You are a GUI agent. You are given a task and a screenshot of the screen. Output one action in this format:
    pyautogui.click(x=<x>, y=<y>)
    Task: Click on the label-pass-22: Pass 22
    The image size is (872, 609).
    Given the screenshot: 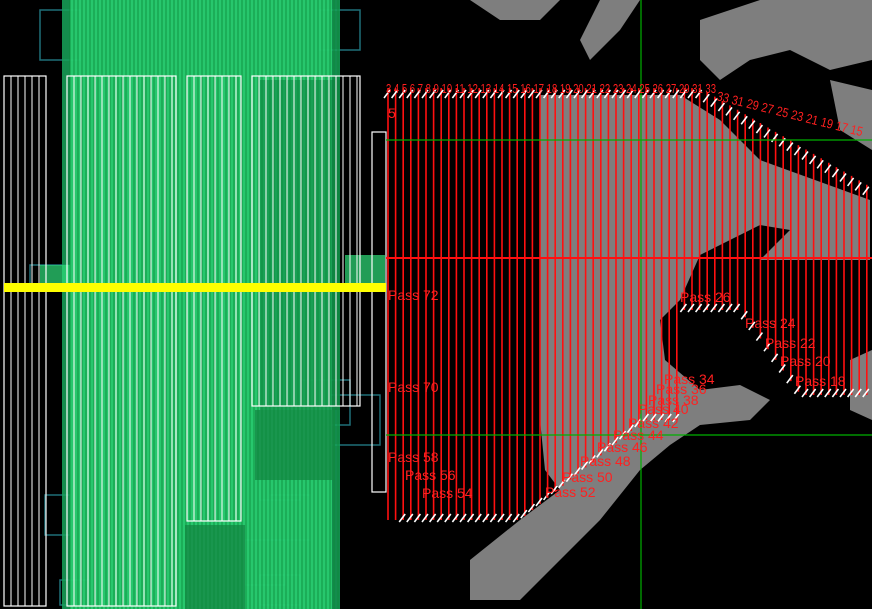 What is the action you would take?
    pyautogui.click(x=790, y=343)
    